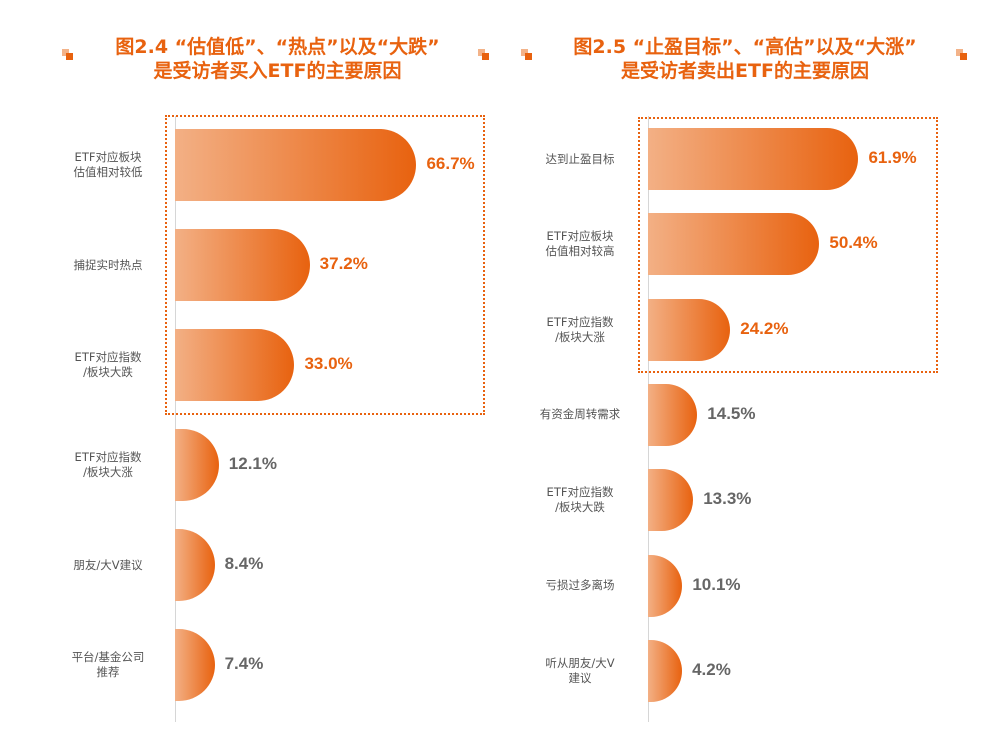  Describe the element at coordinates (580, 251) in the screenshot. I see `chart-right-category-label-line: 估值相对较高` at that location.